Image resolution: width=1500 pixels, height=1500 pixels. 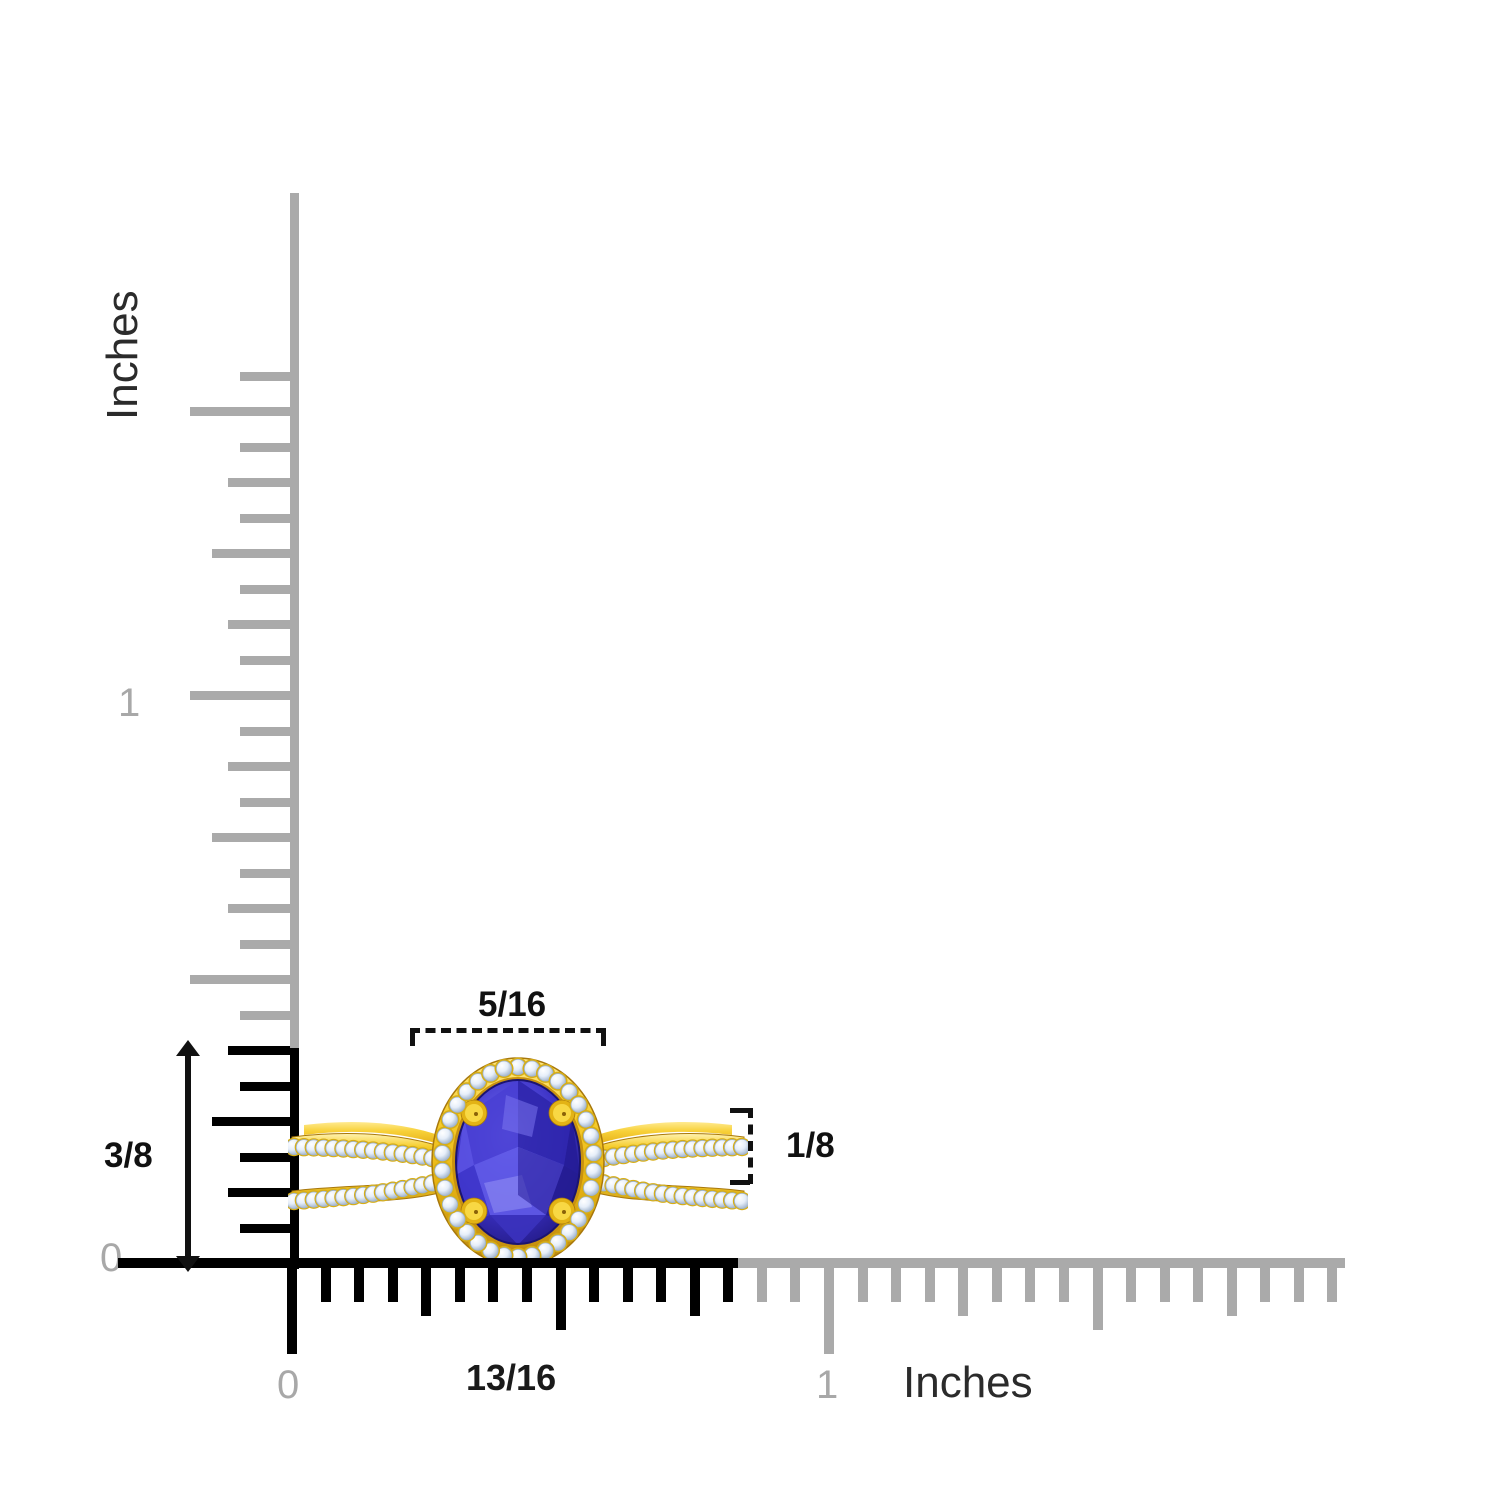 I want to click on width-measurement-label: 13/16, so click(x=511, y=1377).